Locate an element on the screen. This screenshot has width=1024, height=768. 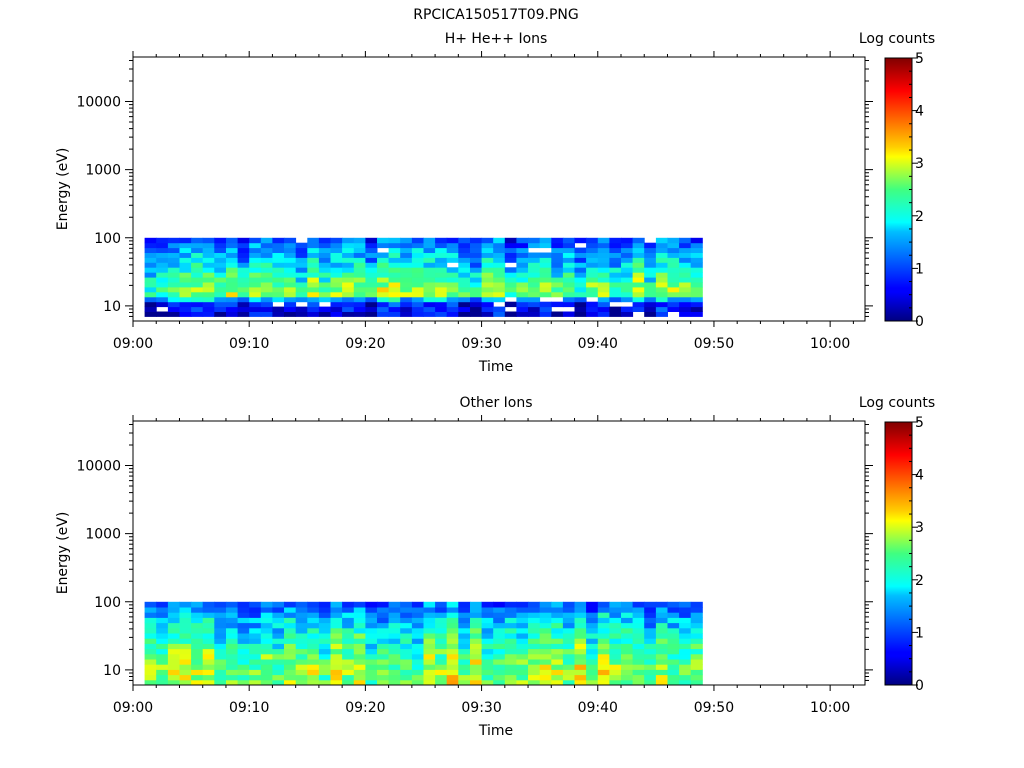
colorbar-tick-label: 5 is located at coordinates (919, 59).